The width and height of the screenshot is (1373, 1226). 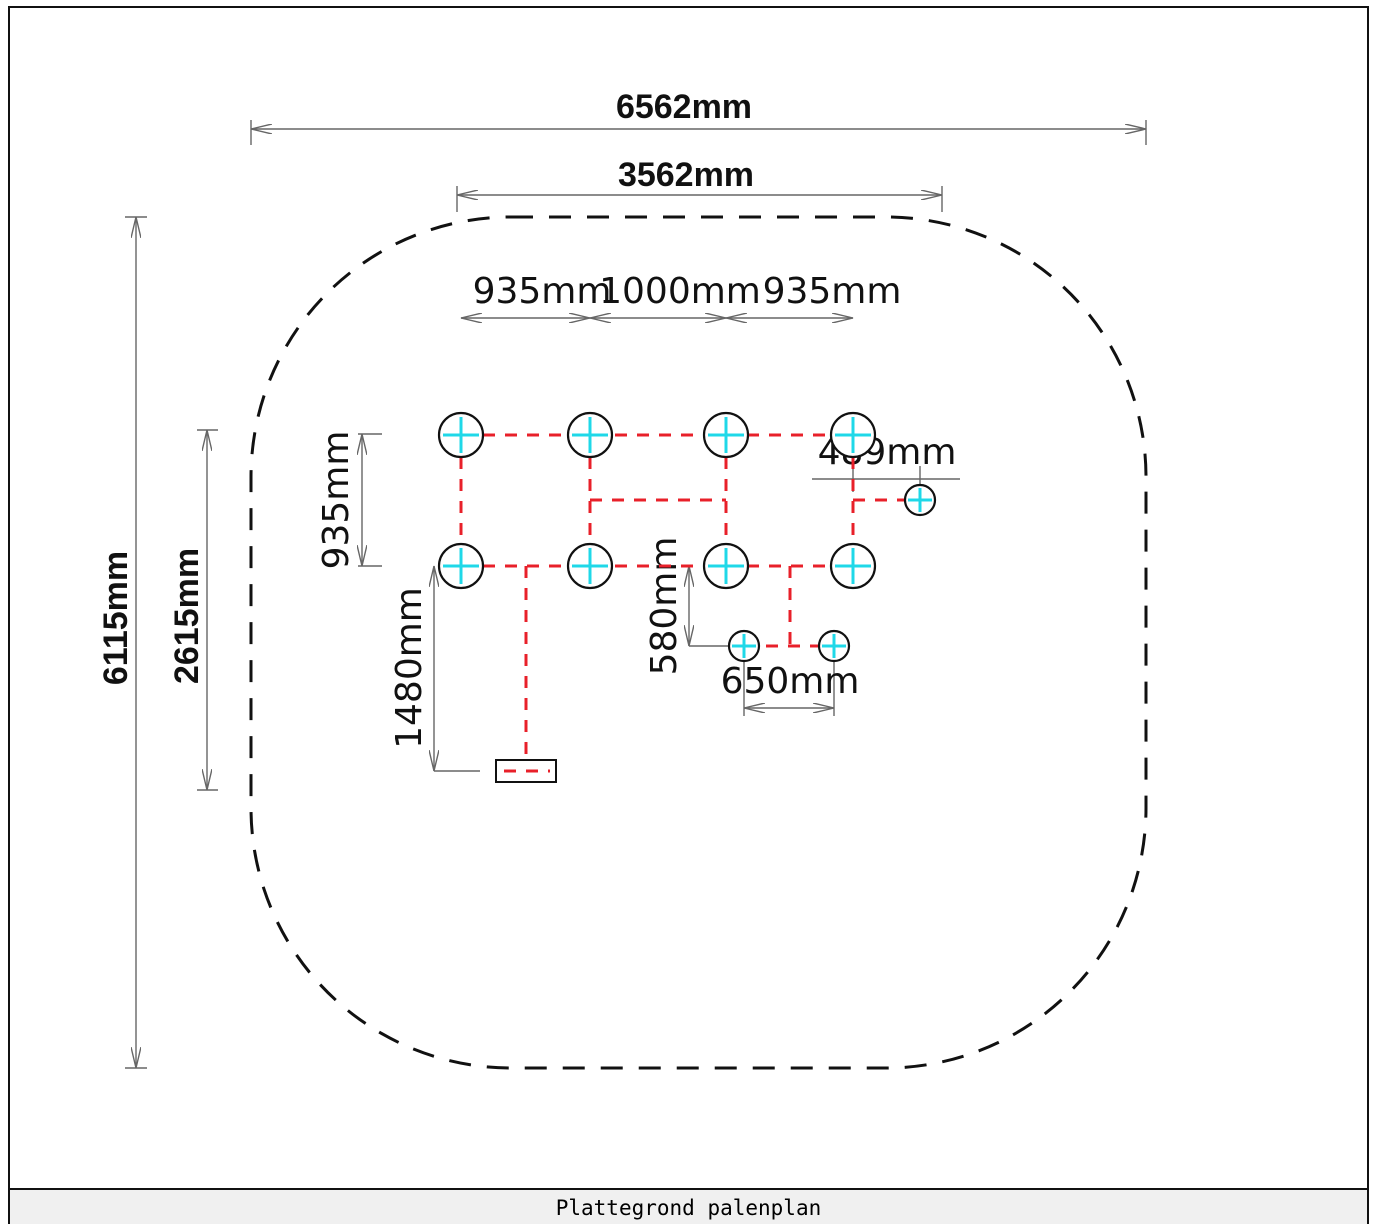 I want to click on dimension-pile-spacing: 935mm 1000mm 935mm, so click(x=681, y=294).